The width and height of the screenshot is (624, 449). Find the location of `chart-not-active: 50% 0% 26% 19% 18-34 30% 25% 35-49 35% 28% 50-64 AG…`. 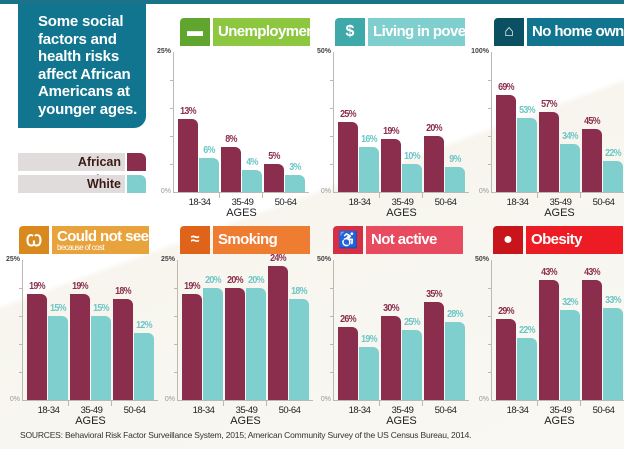

chart-not-active: 50% 0% 26% 19% 18-34 30% 25% 35-49 35% 28% 50-64 AG… is located at coordinates (395, 341).